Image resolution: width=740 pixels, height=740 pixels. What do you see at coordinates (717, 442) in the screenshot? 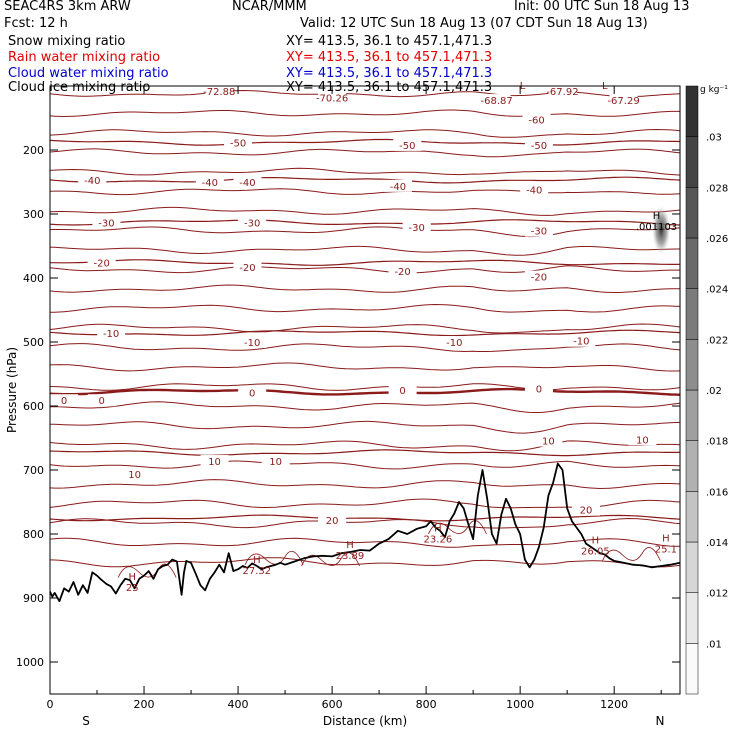
I see `colorbar-label: .018` at bounding box center [717, 442].